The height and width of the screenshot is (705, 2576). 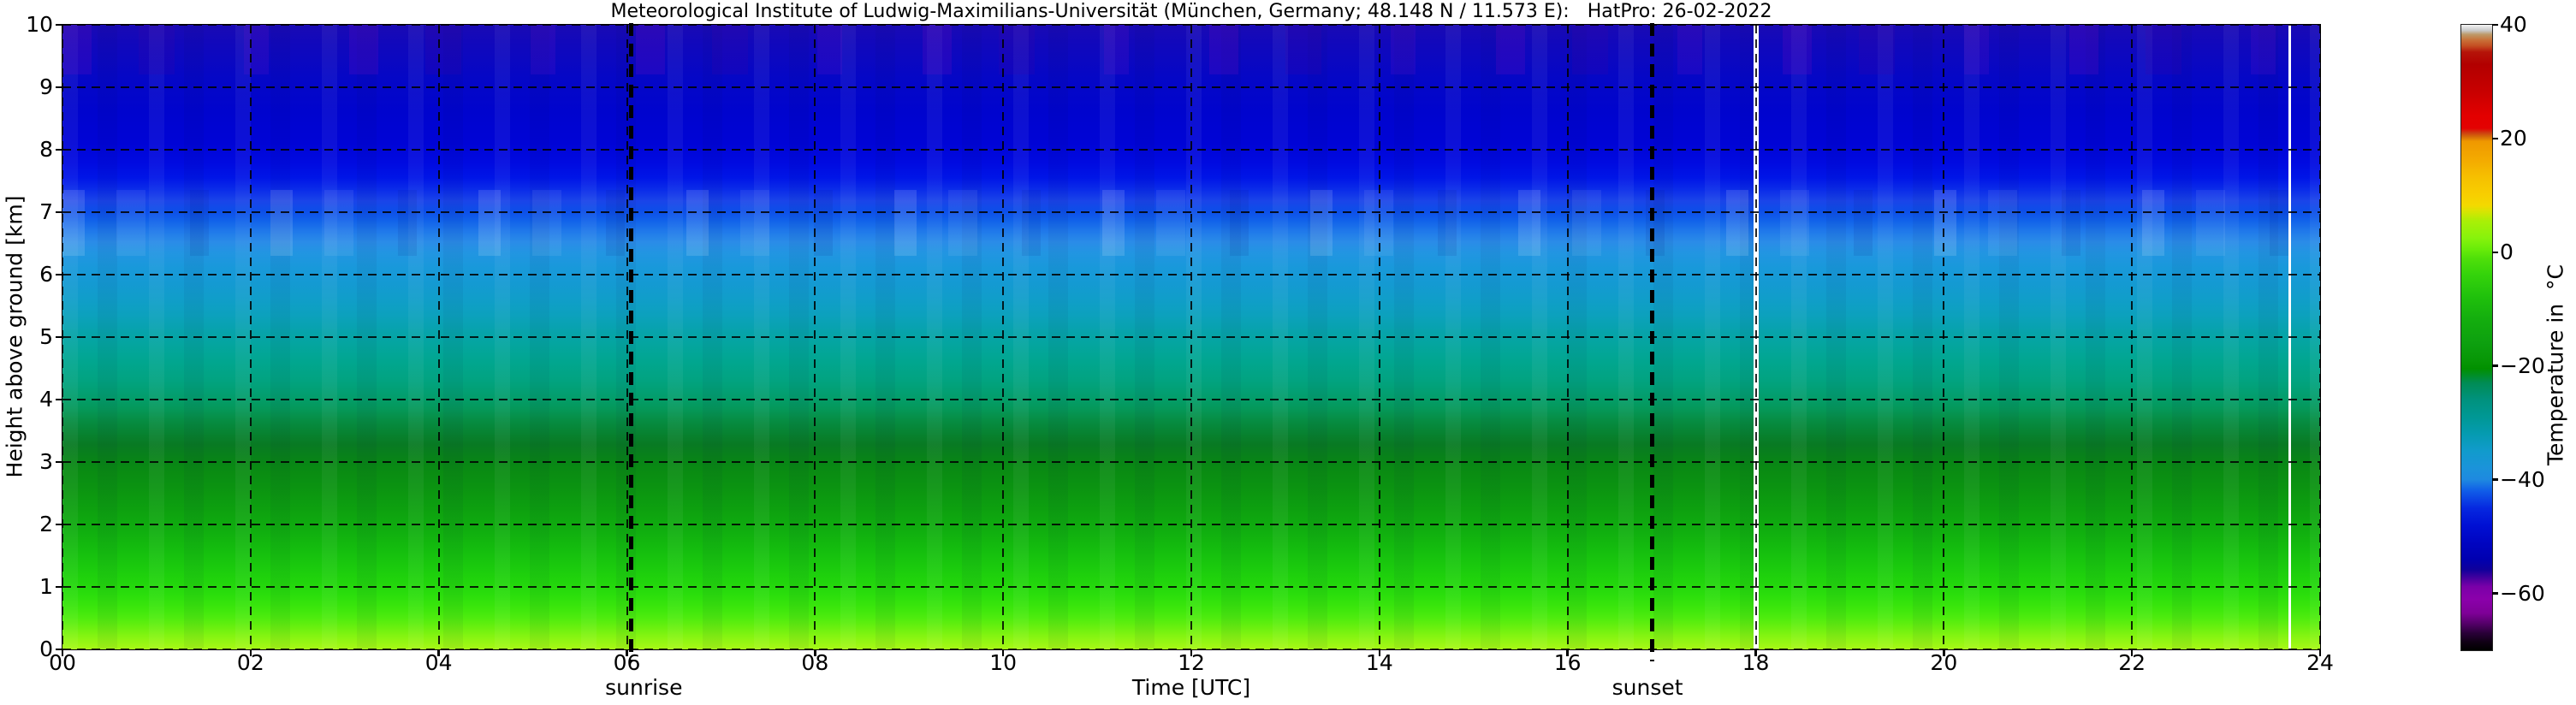 What do you see at coordinates (2522, 365) in the screenshot?
I see `colorbar-tick-label: −20` at bounding box center [2522, 365].